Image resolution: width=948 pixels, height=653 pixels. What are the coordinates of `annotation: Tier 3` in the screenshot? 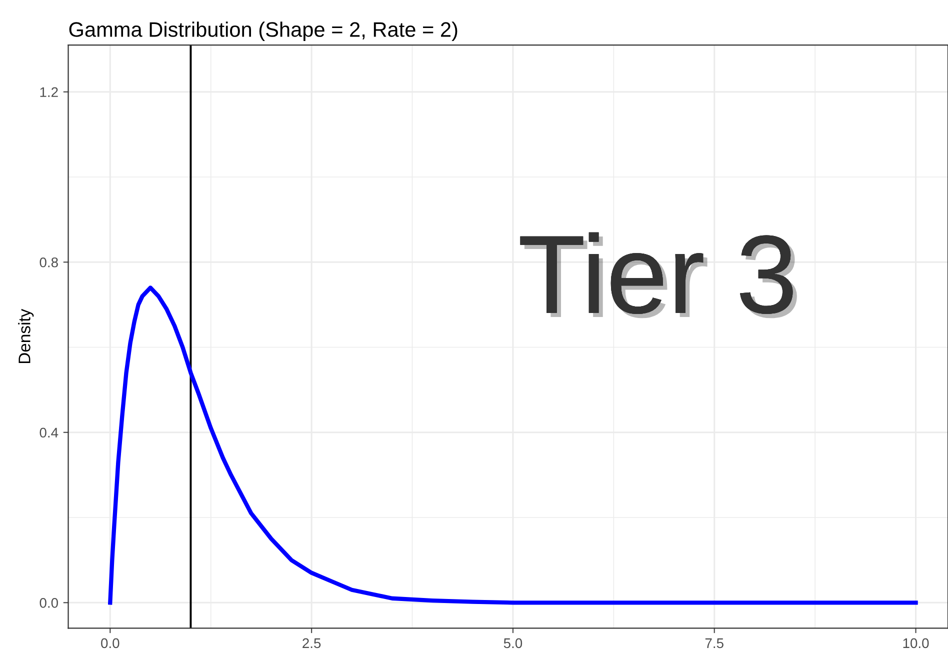 It's located at (658, 275).